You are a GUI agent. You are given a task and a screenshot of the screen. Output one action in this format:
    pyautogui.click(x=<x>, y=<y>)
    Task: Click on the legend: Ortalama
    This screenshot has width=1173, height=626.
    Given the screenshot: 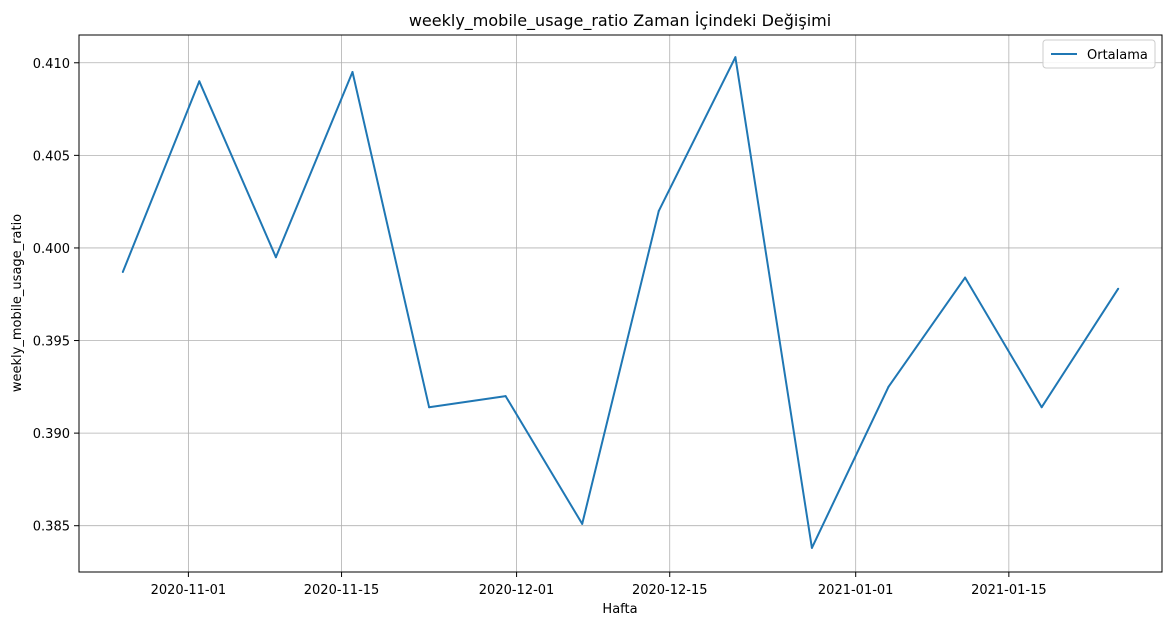 What is the action you would take?
    pyautogui.click(x=1099, y=54)
    